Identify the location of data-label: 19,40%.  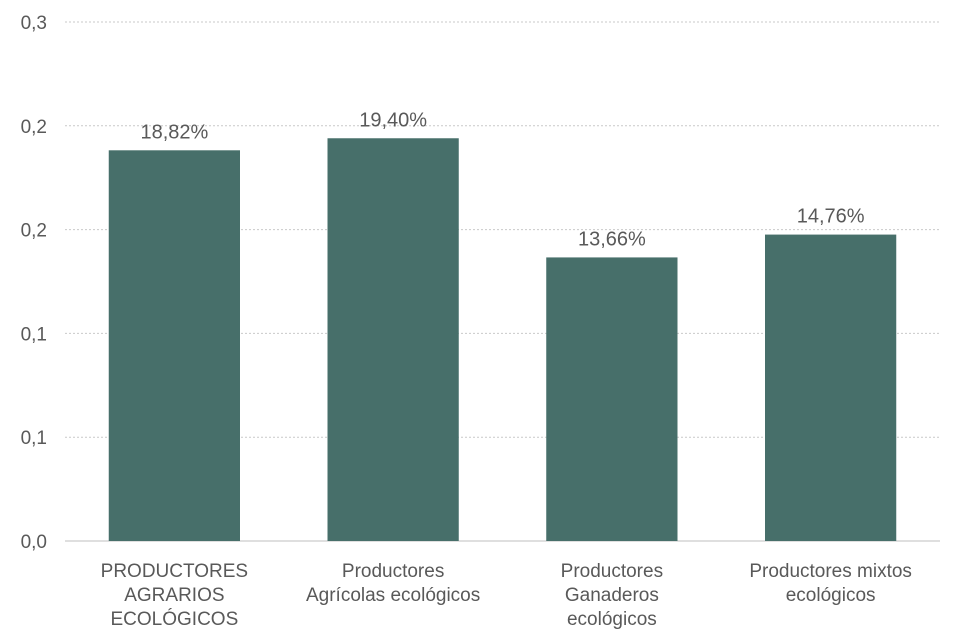
(393, 120).